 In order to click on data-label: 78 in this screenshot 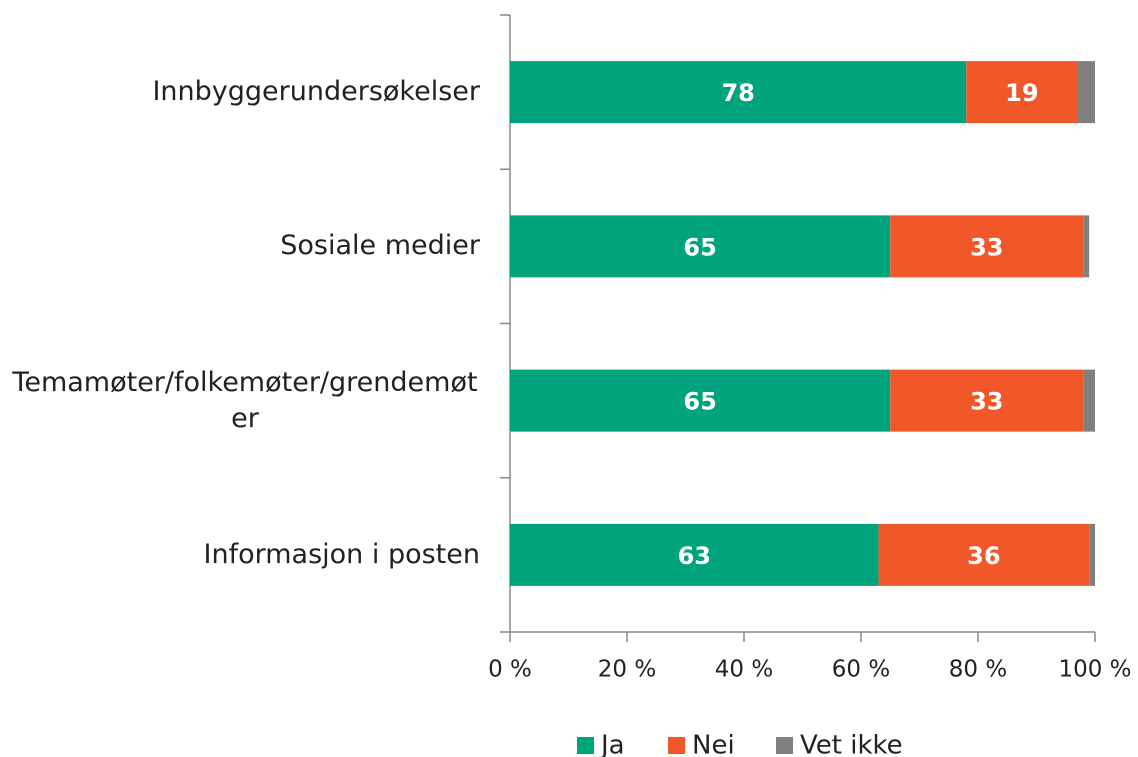, I will do `click(737, 93)`.